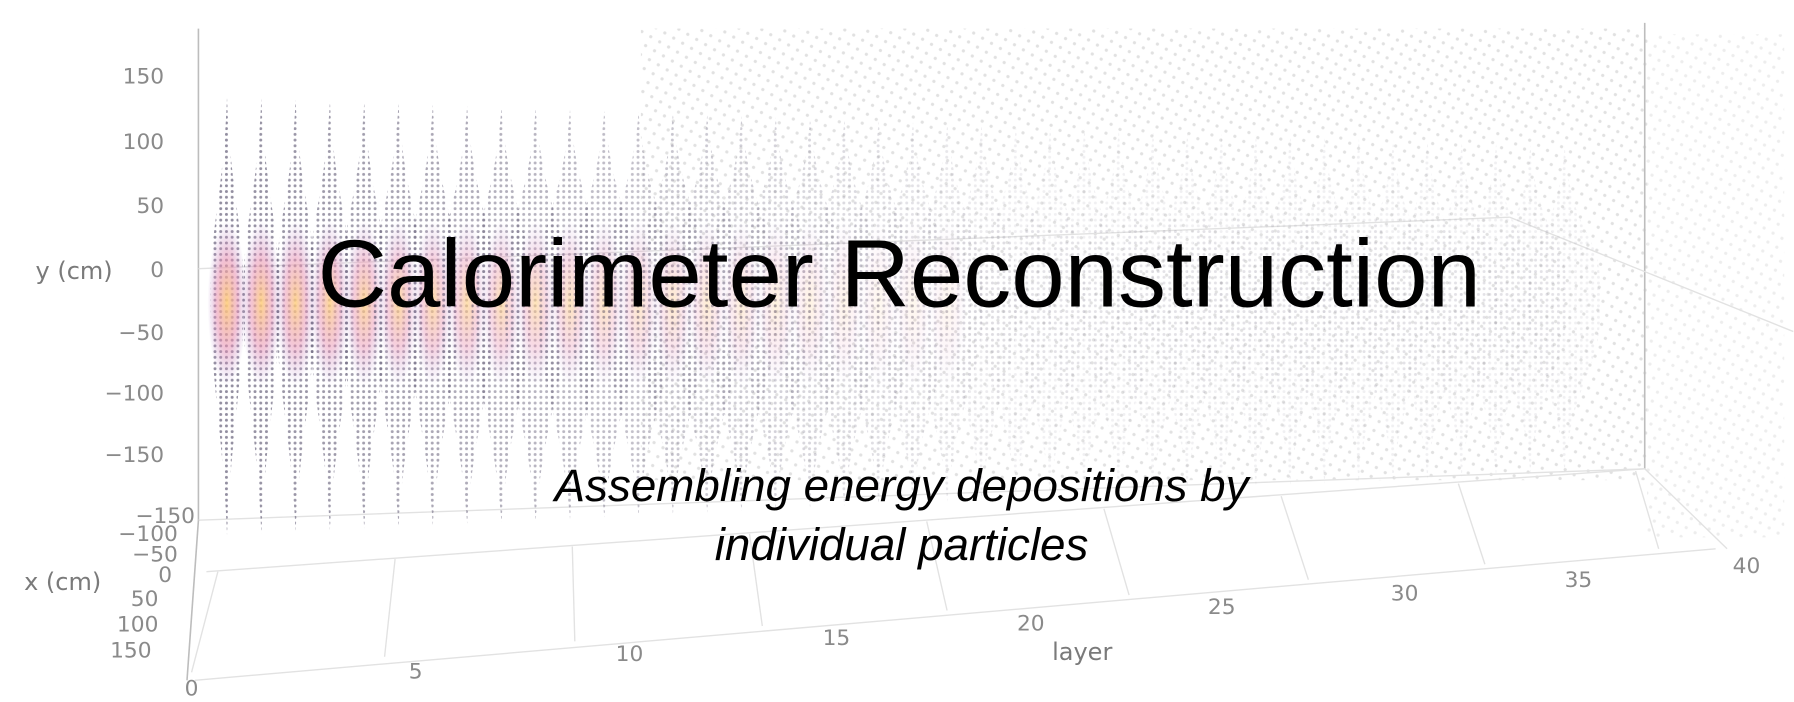 The image size is (1794, 702). Describe the element at coordinates (899, 273) in the screenshot. I see `slide-title: Calorimeter Reconstruction` at that location.